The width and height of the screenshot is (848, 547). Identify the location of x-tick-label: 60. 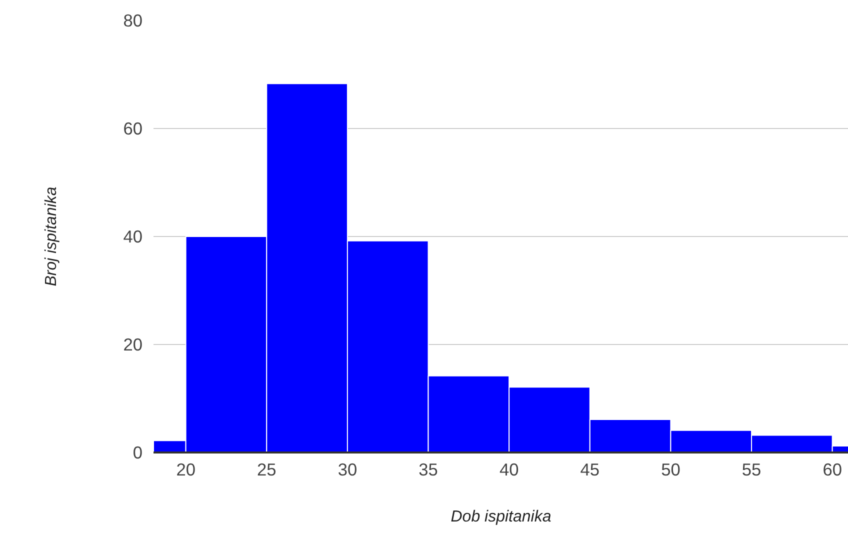
(832, 470).